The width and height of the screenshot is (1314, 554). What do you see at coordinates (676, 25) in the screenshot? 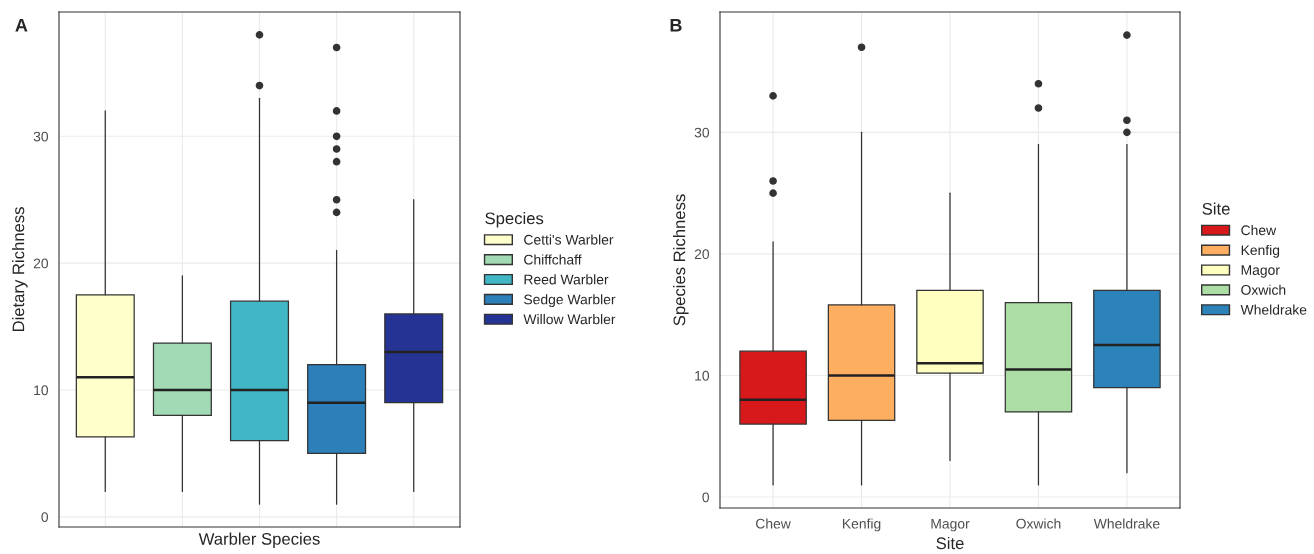
I see `chart-title: B` at bounding box center [676, 25].